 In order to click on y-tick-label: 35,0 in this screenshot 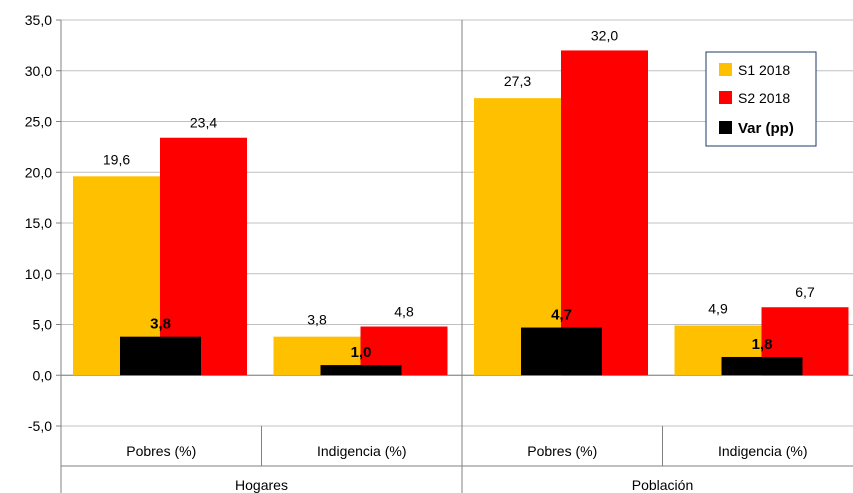, I will do `click(38, 20)`.